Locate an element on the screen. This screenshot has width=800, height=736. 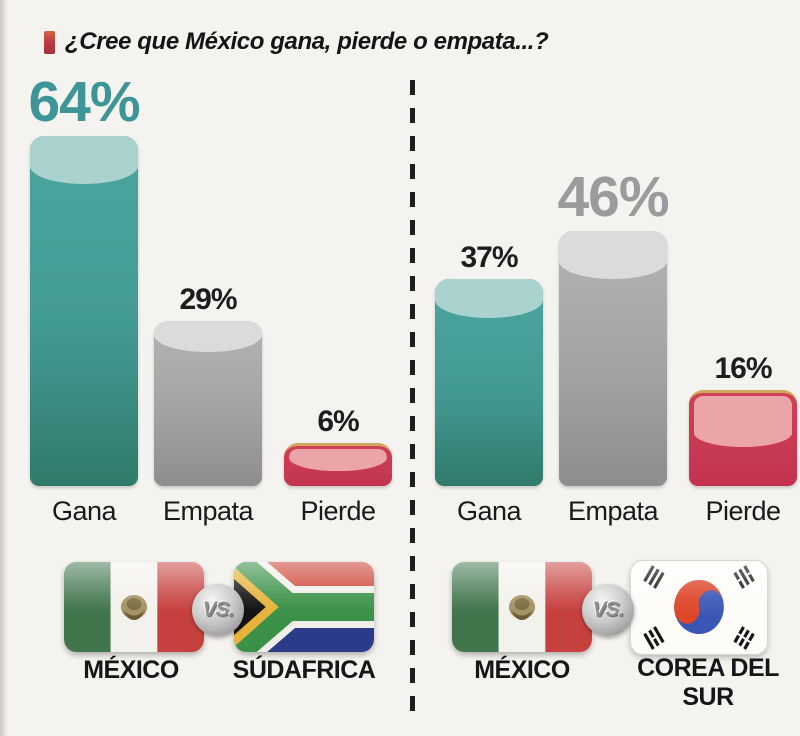
dashed-divider-line is located at coordinates (412, 396).